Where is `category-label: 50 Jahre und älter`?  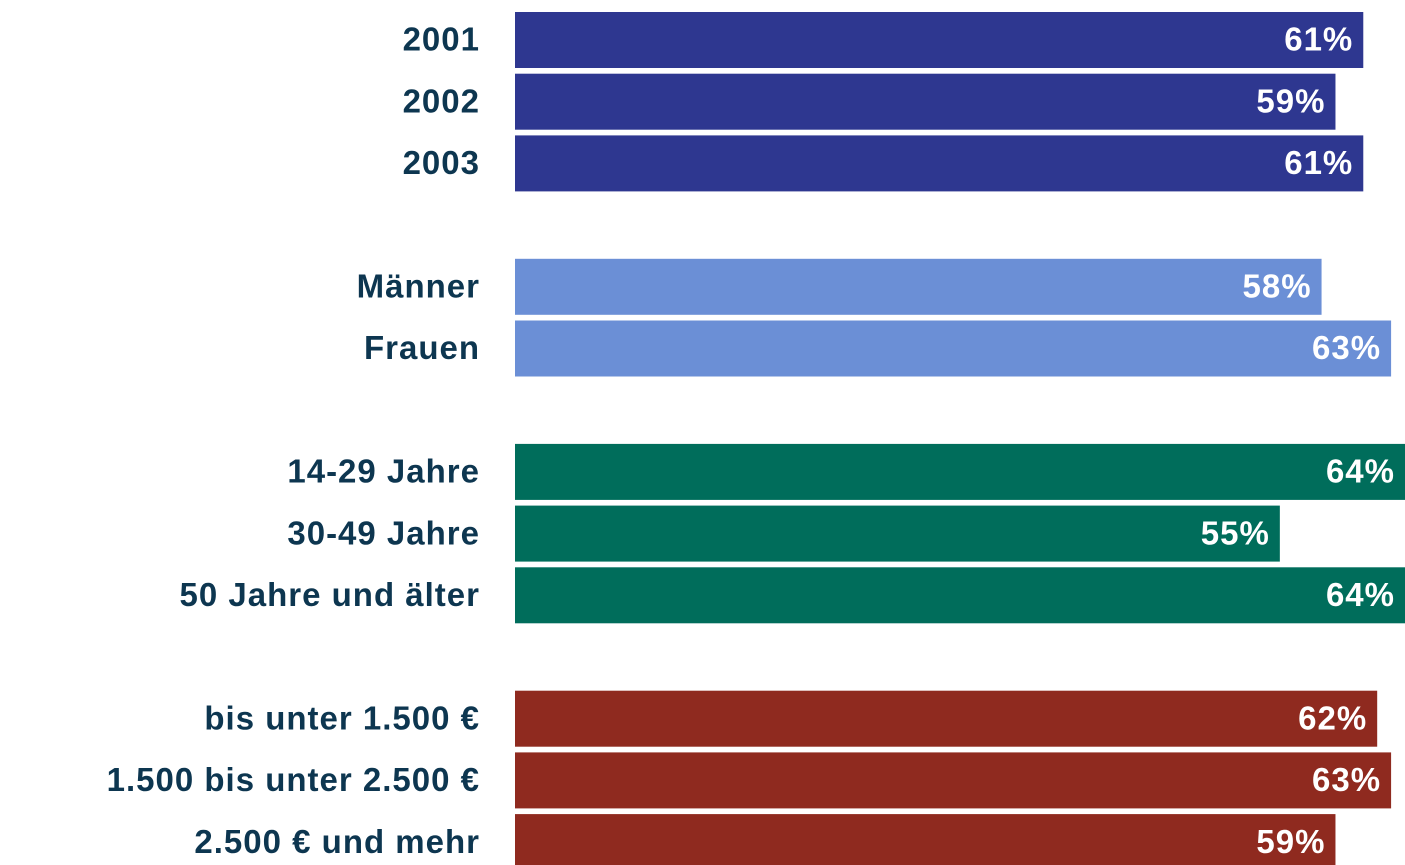 category-label: 50 Jahre und älter is located at coordinates (330, 594).